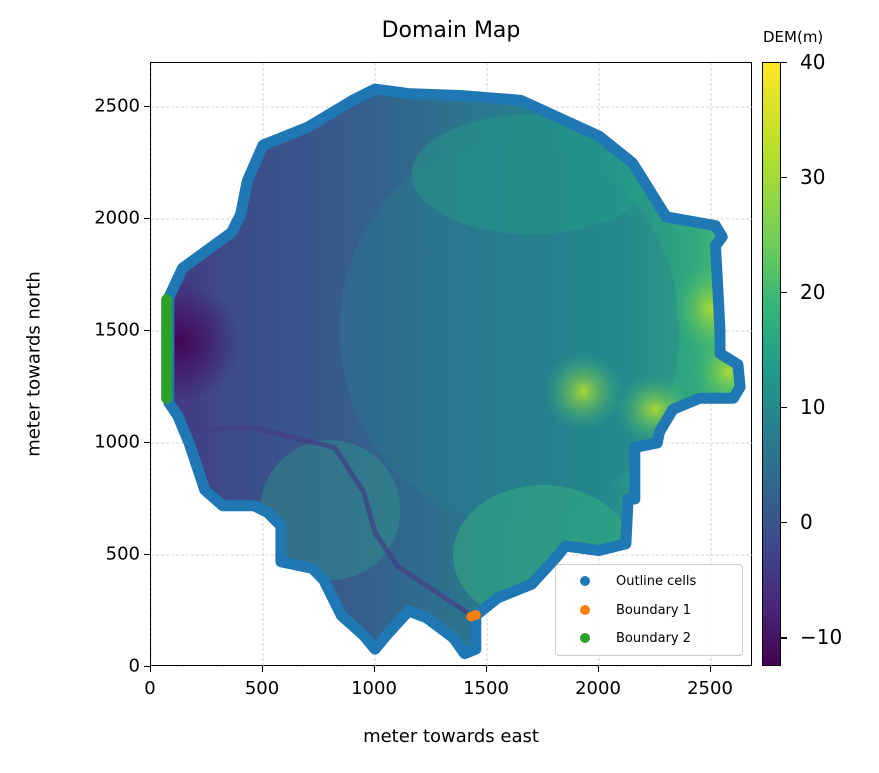 This screenshot has width=879, height=773. I want to click on legend: Outline cells Boundary 1 Boundary 2, so click(649, 610).